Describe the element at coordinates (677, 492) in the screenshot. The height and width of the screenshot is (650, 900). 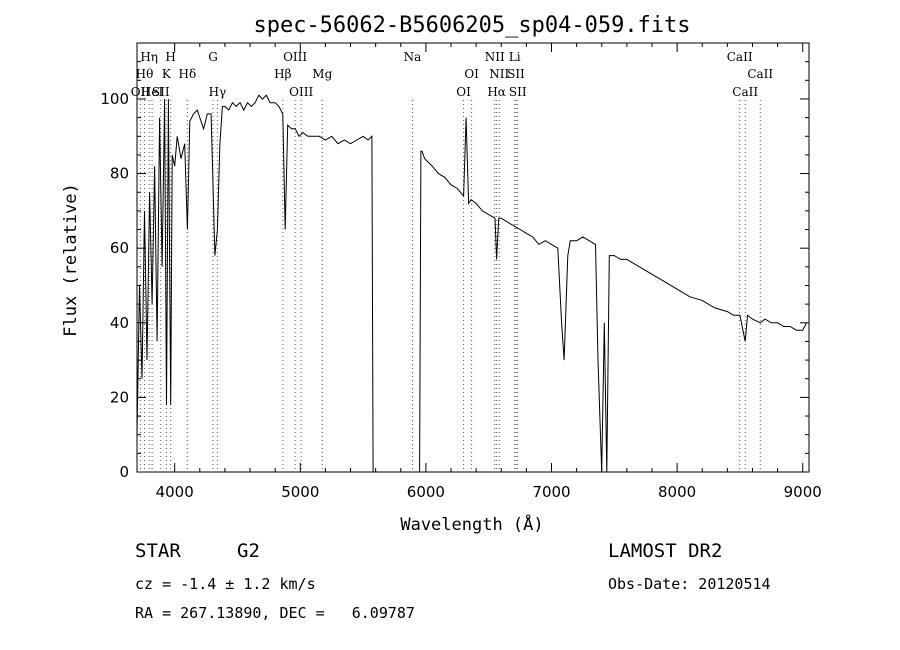
I see `x-tick-label: 8000` at that location.